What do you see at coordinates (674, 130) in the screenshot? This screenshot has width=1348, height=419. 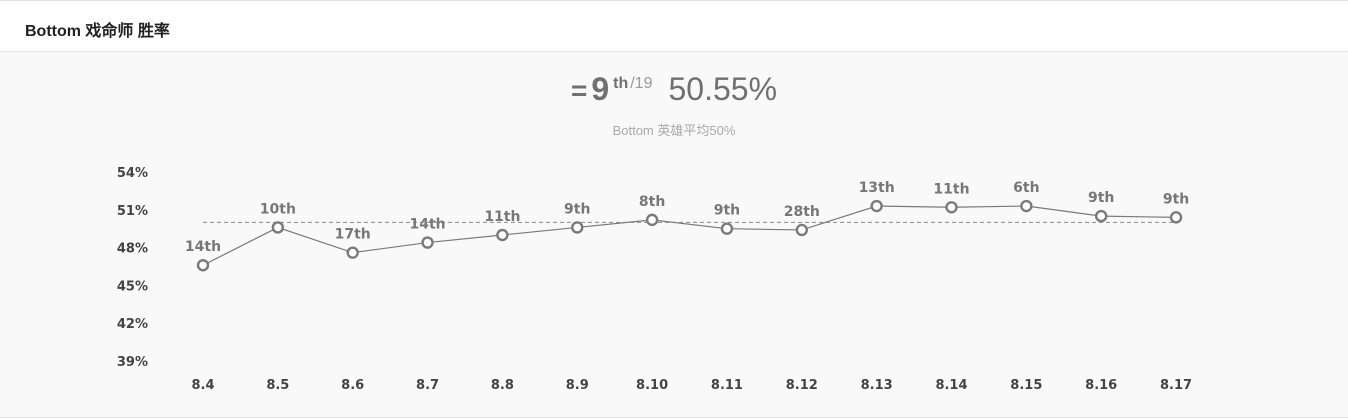 I see `average-note: Bottom 英雄平均50%` at bounding box center [674, 130].